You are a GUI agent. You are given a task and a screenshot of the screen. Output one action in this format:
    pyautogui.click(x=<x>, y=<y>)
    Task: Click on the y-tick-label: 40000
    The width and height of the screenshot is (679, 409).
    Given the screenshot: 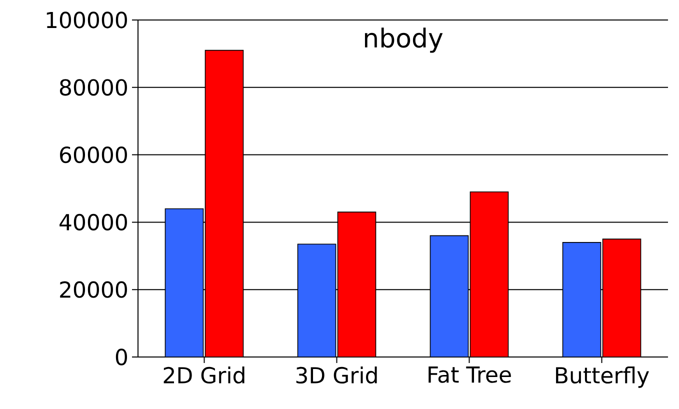 What is the action you would take?
    pyautogui.click(x=93, y=222)
    